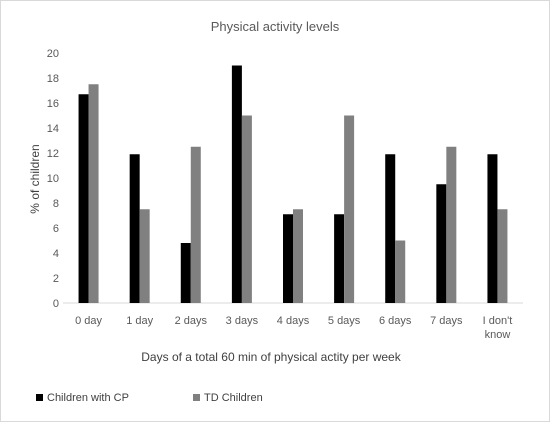 The image size is (550, 422). What do you see at coordinates (88, 398) in the screenshot?
I see `legend-label-cp: Children with CP` at bounding box center [88, 398].